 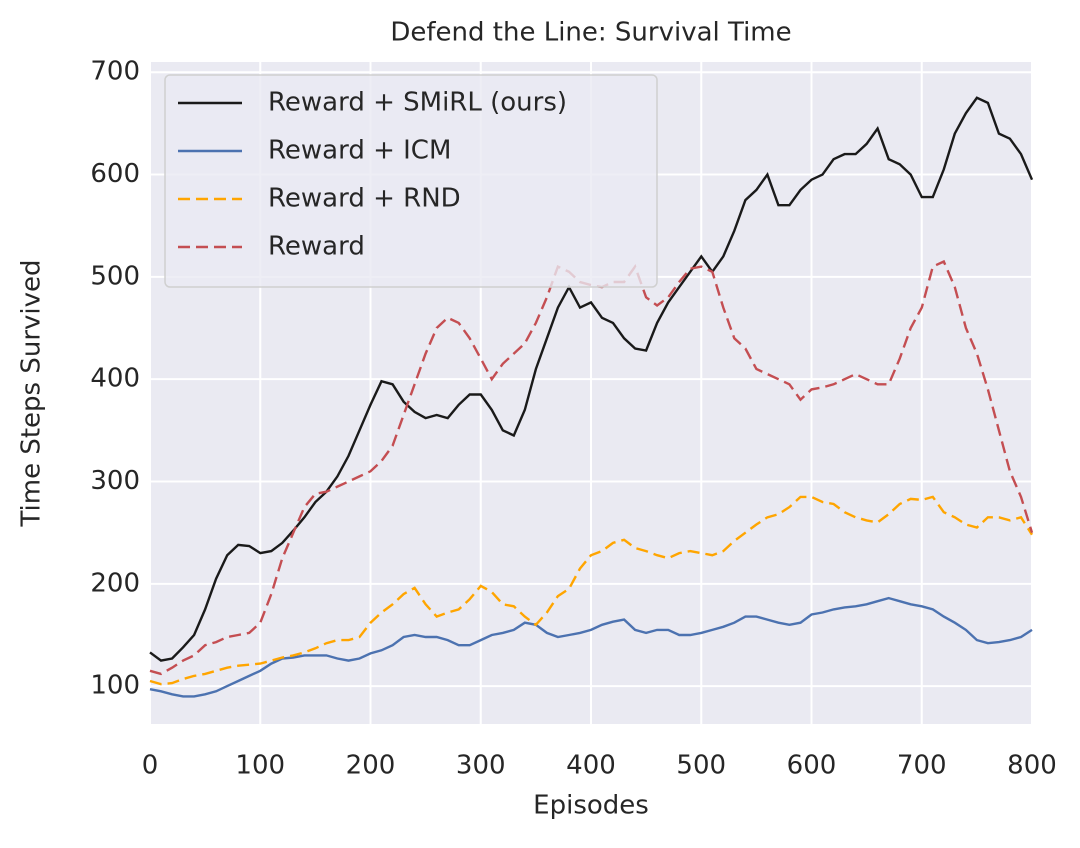 I want to click on legend-label: Reward + RND, so click(x=364, y=199).